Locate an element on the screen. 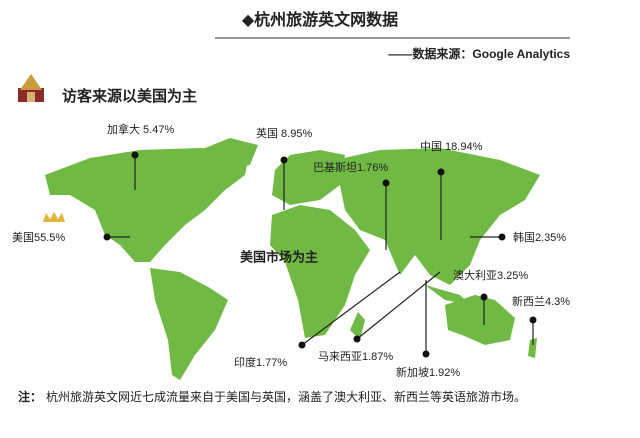 This screenshot has width=640, height=438. pin-label: 巴基斯坦1.76% is located at coordinates (350, 167).